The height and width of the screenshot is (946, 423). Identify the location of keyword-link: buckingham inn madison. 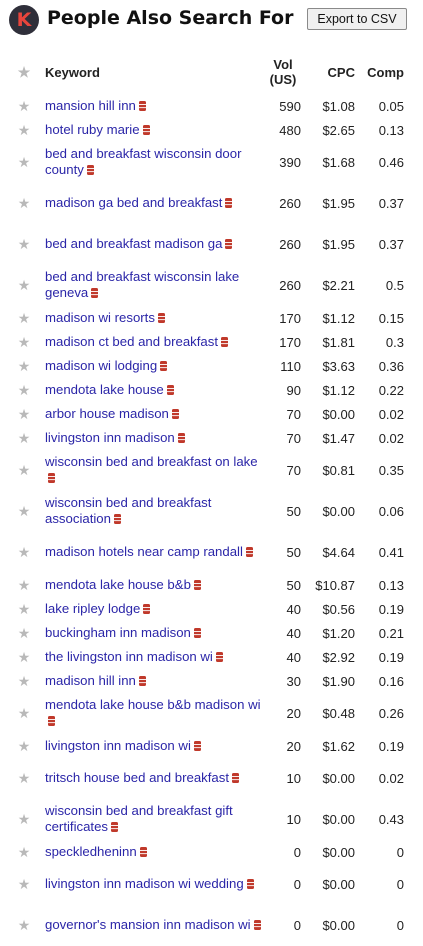
(118, 632).